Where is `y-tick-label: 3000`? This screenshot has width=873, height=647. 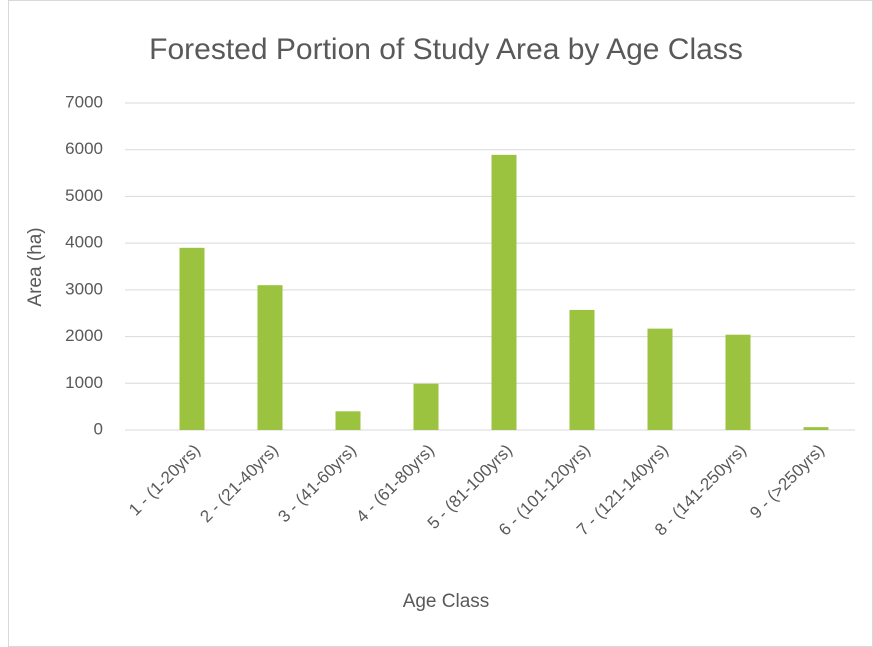
y-tick-label: 3000 is located at coordinates (84, 288).